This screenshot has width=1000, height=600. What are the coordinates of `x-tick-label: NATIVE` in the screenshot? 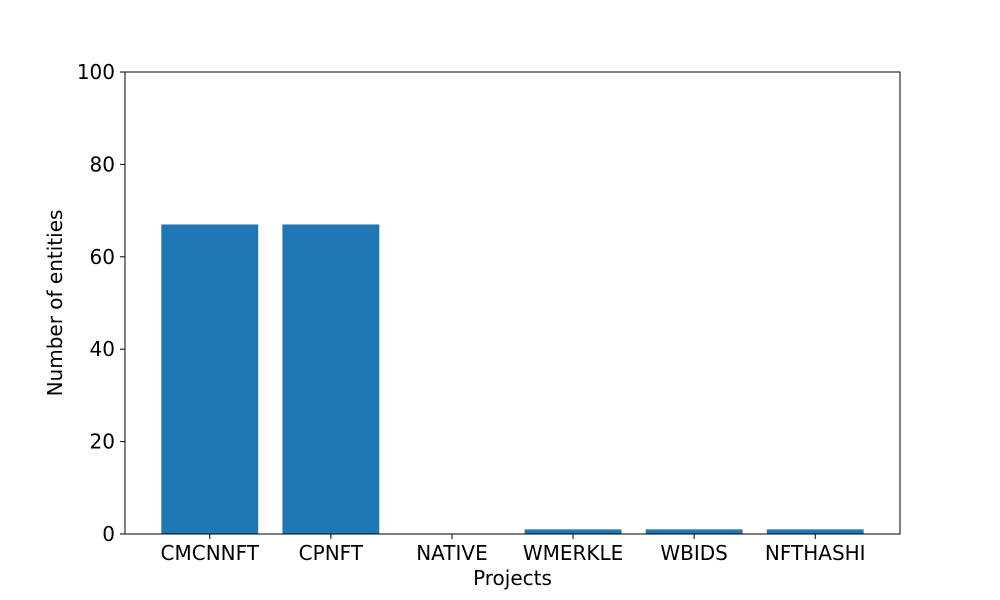 It's located at (452, 553).